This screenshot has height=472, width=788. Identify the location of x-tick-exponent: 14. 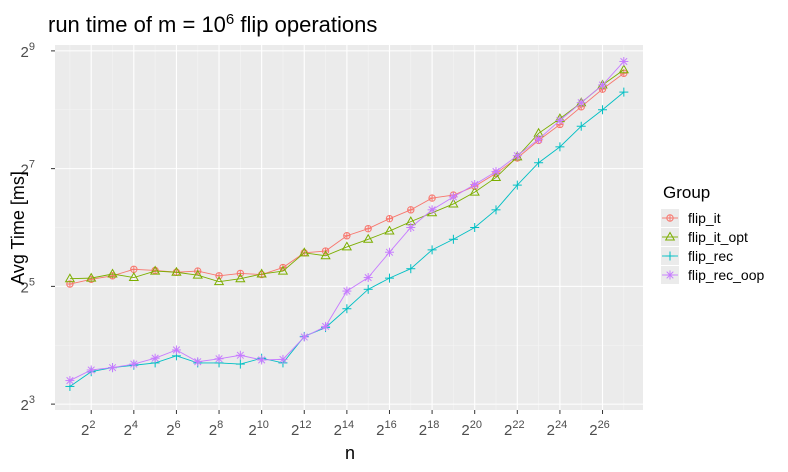
(348, 425).